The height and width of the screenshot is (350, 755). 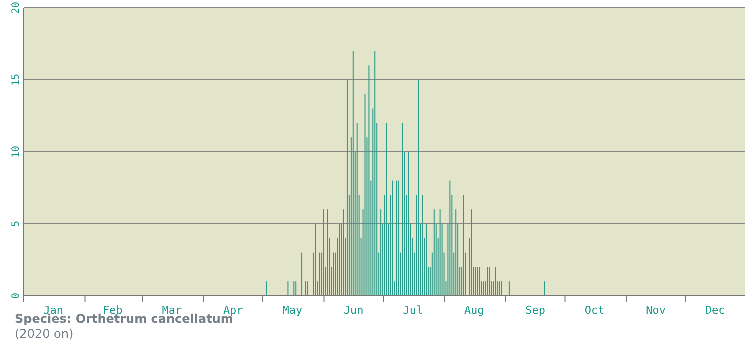 What do you see at coordinates (536, 310) in the screenshot?
I see `x-tick-label: Sep` at bounding box center [536, 310].